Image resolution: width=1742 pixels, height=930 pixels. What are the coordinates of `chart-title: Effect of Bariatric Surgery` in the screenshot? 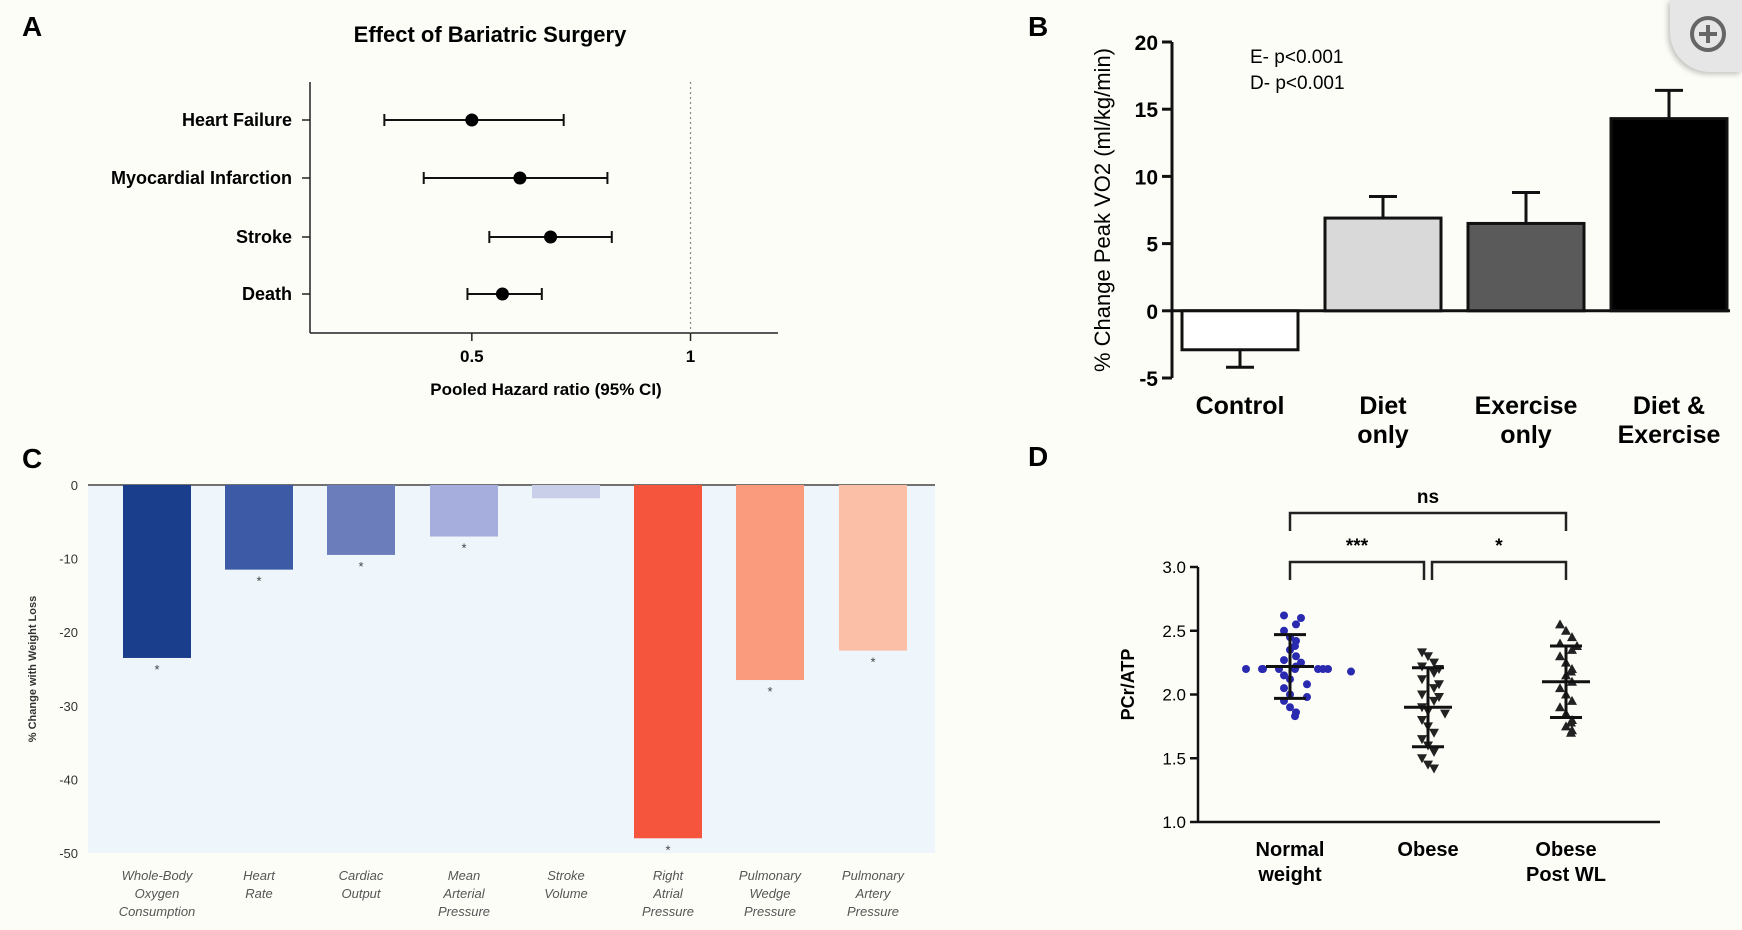 It's located at (490, 34).